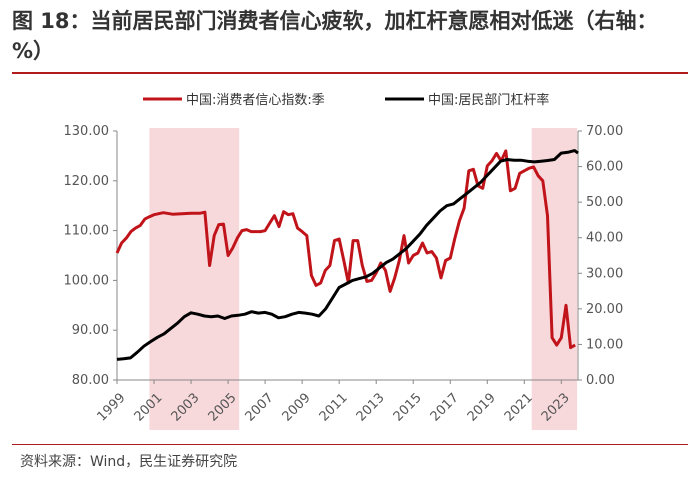 This screenshot has width=700, height=480. What do you see at coordinates (600, 380) in the screenshot?
I see `right-tick-label: 0.00` at bounding box center [600, 380].